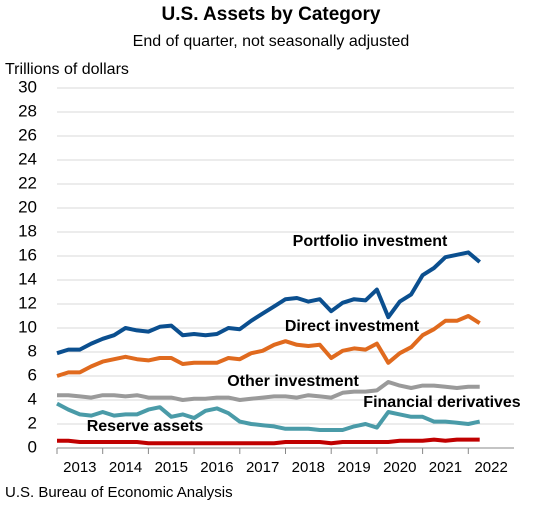 Image resolution: width=543 pixels, height=513 pixels. Describe the element at coordinates (67, 69) in the screenshot. I see `y-axis-label: Trillions of dollars` at that location.